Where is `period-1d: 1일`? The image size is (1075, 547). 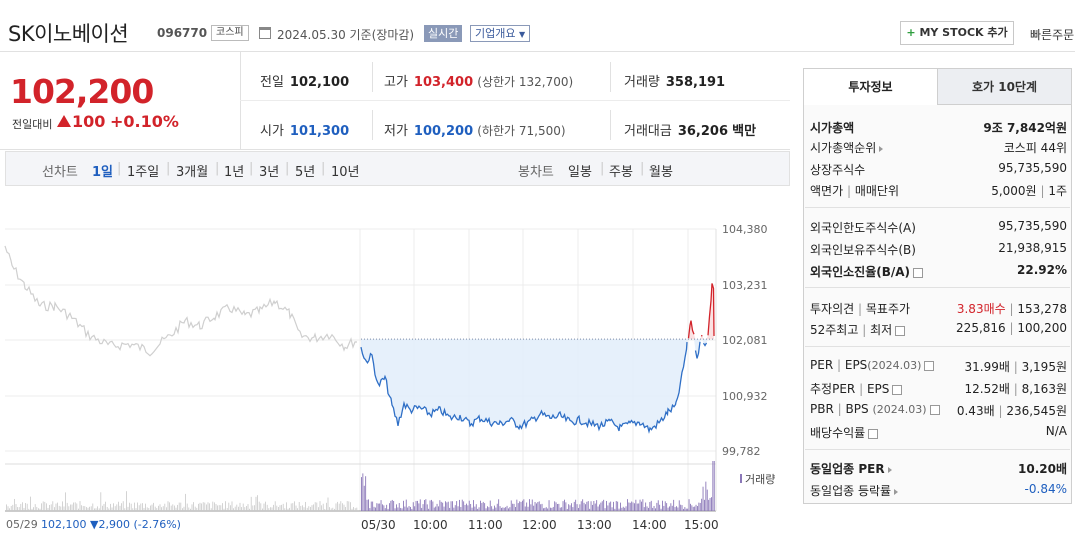
period-1d: 1일 is located at coordinates (103, 172).